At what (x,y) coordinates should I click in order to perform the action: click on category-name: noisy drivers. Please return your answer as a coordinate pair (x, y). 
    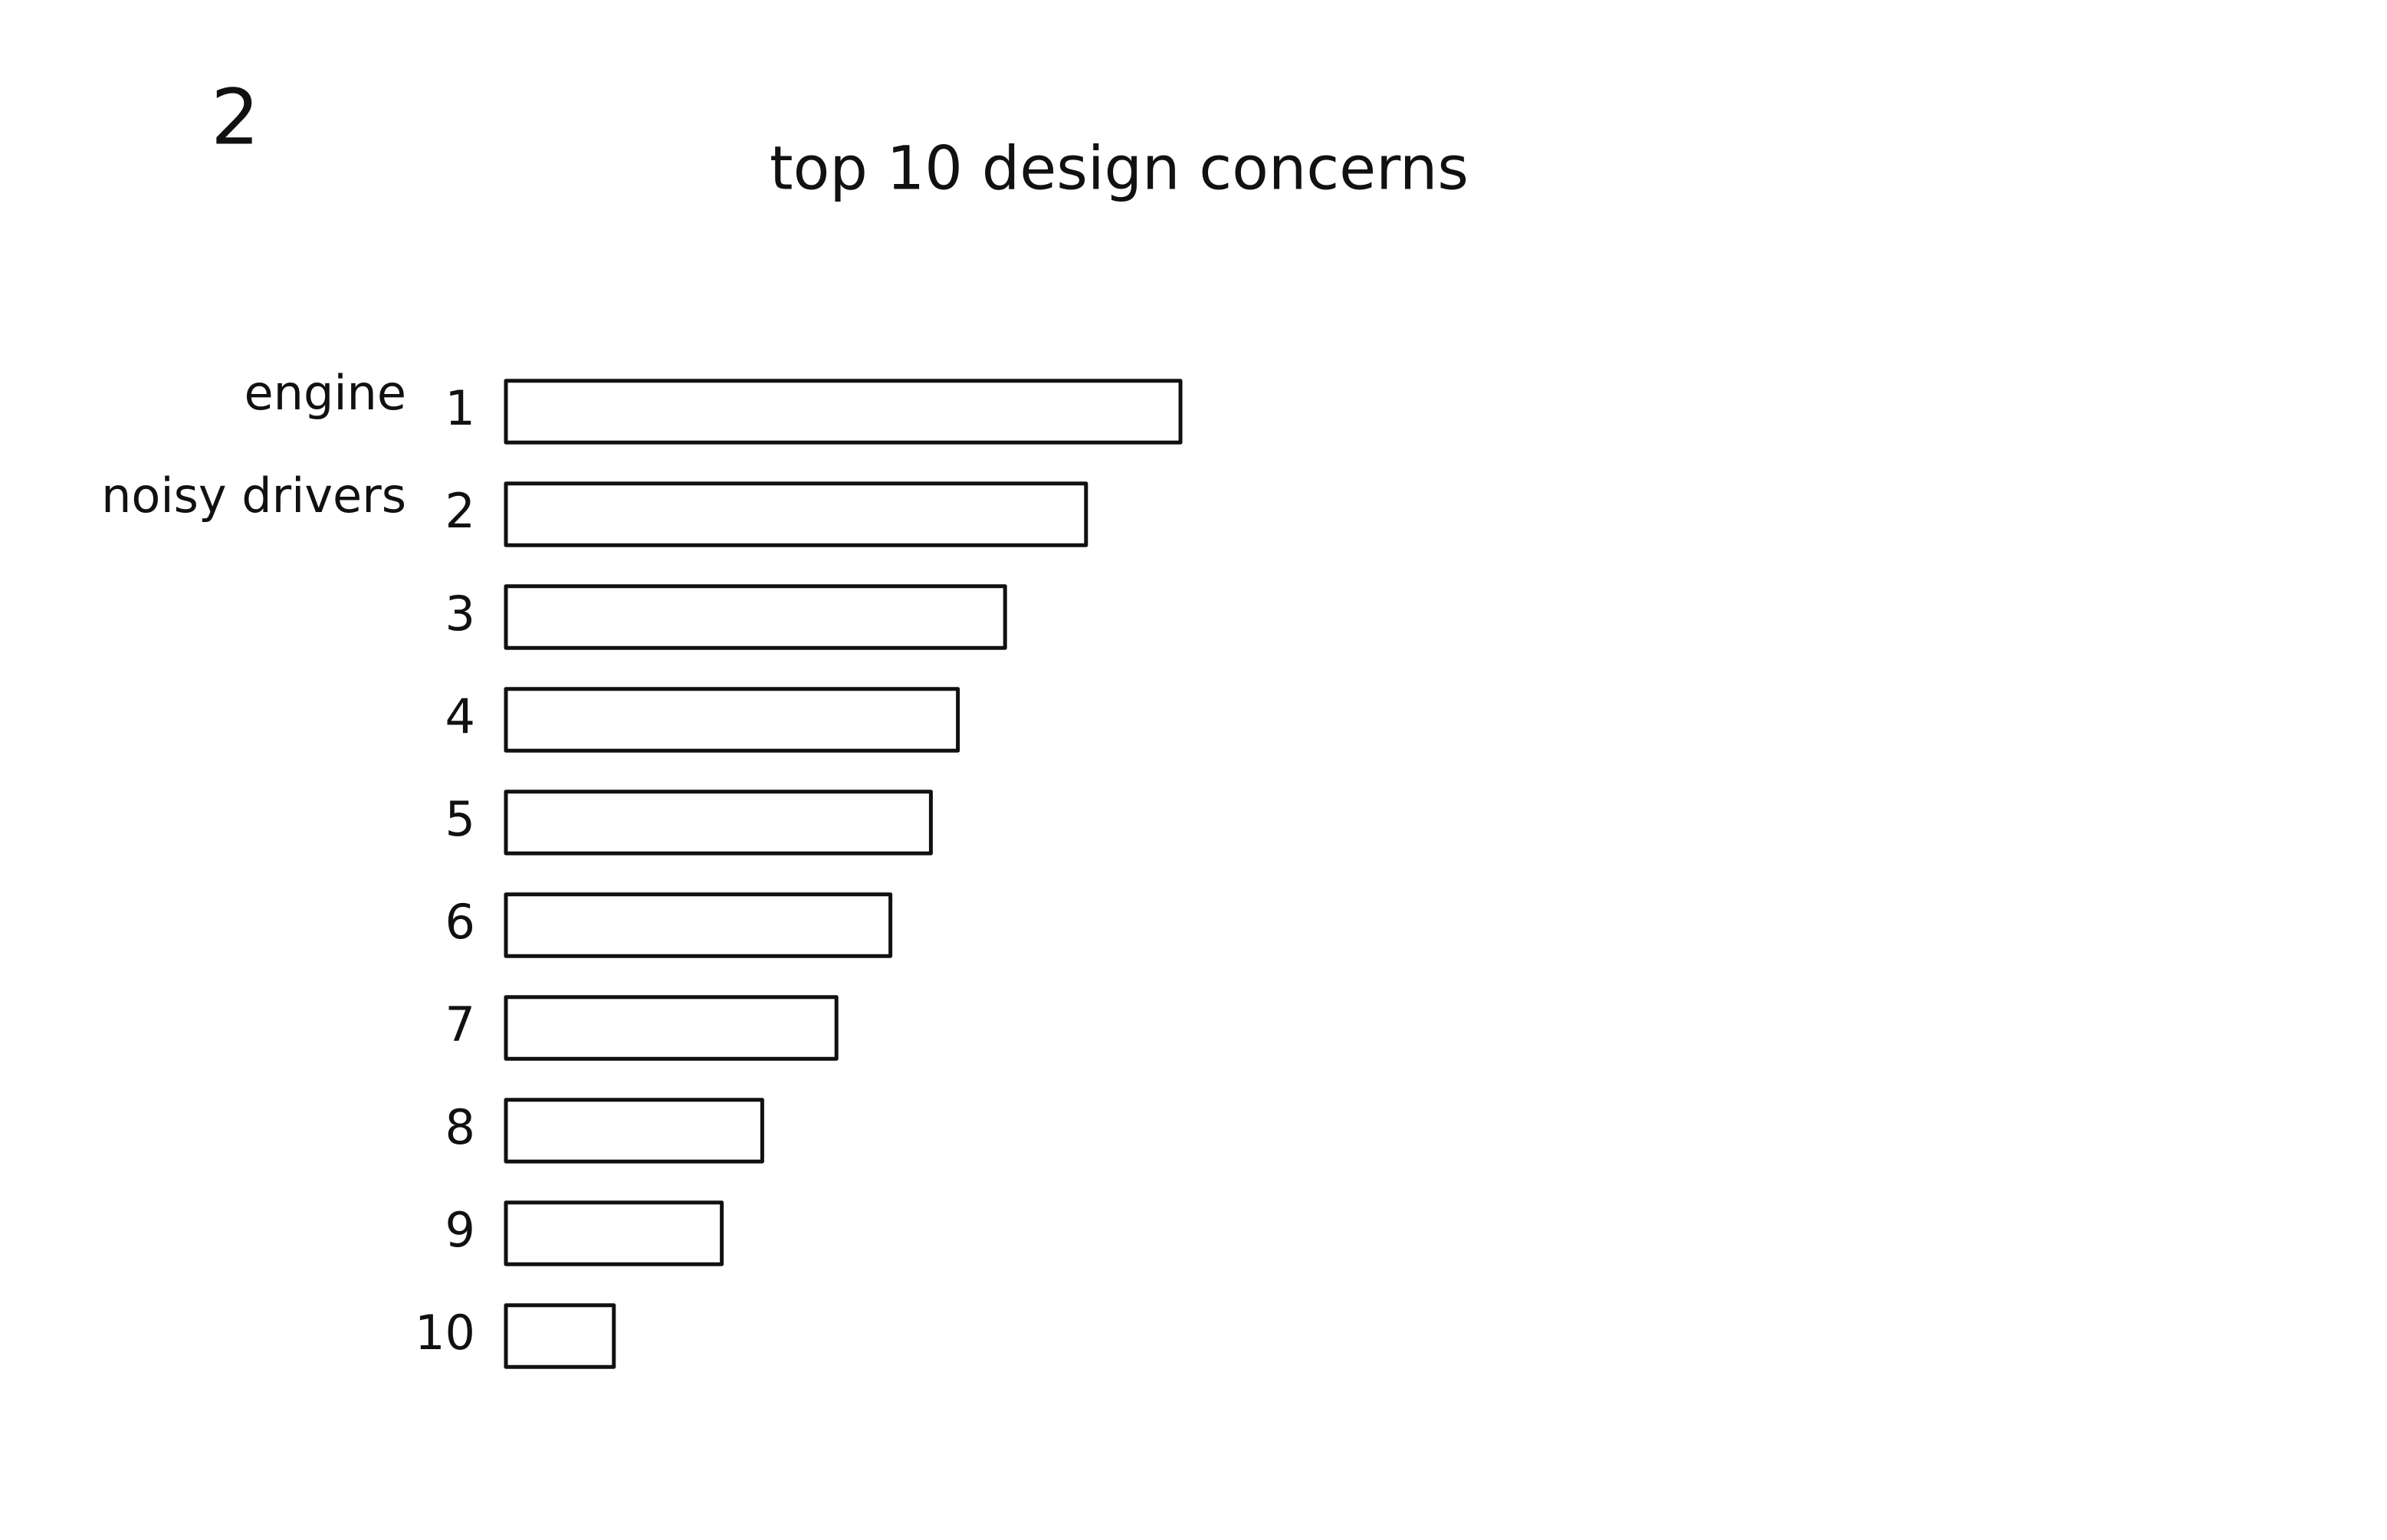
    Looking at the image, I should click on (253, 496).